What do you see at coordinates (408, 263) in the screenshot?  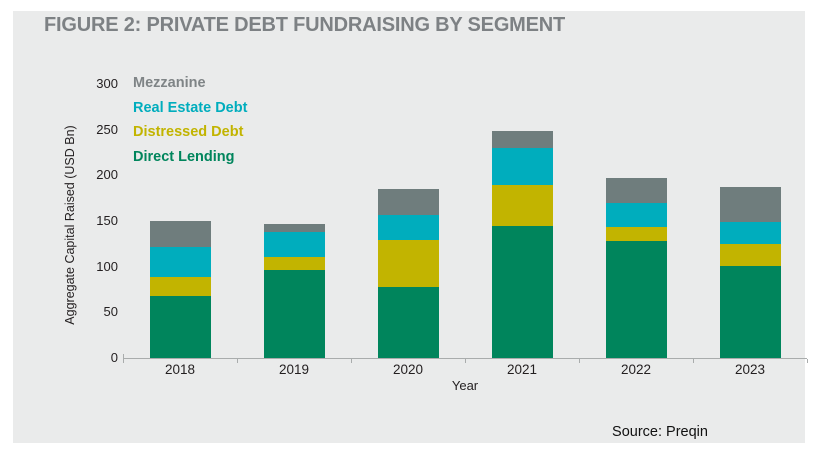 I see `segment-distressed-debt-2020` at bounding box center [408, 263].